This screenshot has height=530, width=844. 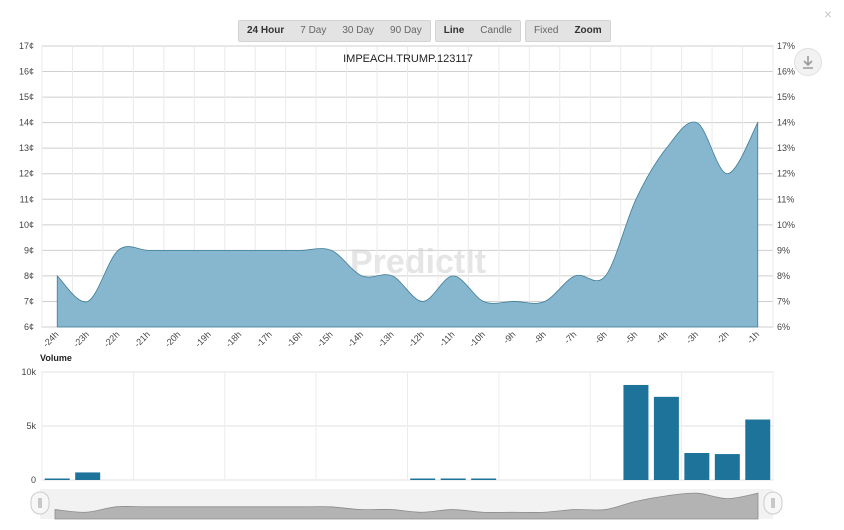 I want to click on x-tick-label: -7h, so click(x=570, y=337).